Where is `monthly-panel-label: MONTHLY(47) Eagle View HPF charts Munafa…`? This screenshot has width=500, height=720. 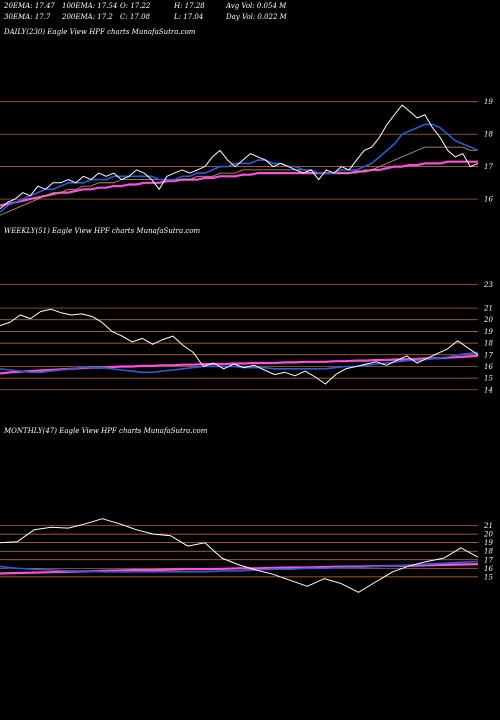 monthly-panel-label: MONTHLY(47) Eagle View HPF charts Munafa… is located at coordinates (106, 431).